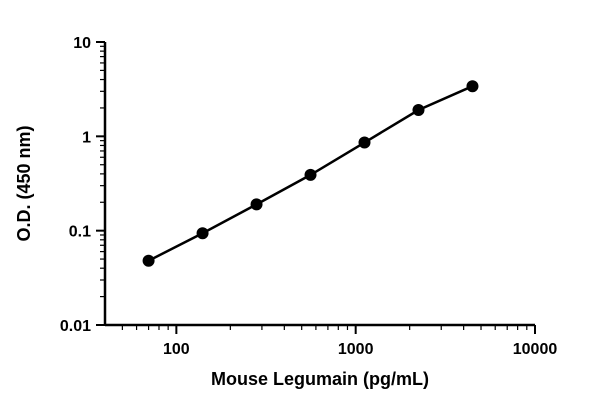 This screenshot has height=415, width=600. I want to click on y-tick-label: 1, so click(86, 137).